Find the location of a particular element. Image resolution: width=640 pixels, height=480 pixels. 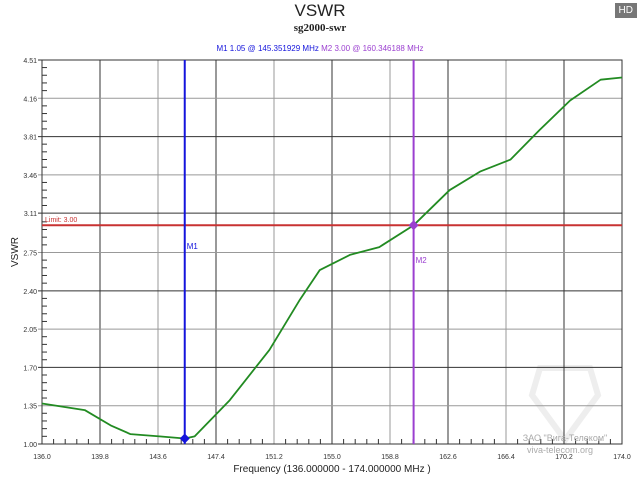

limit-label: Limit: 3.00 is located at coordinates (61, 220).